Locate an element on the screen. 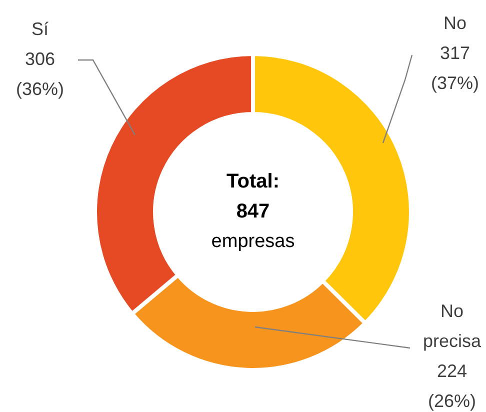 This screenshot has height=412, width=486. slice-label: No is located at coordinates (455, 22).